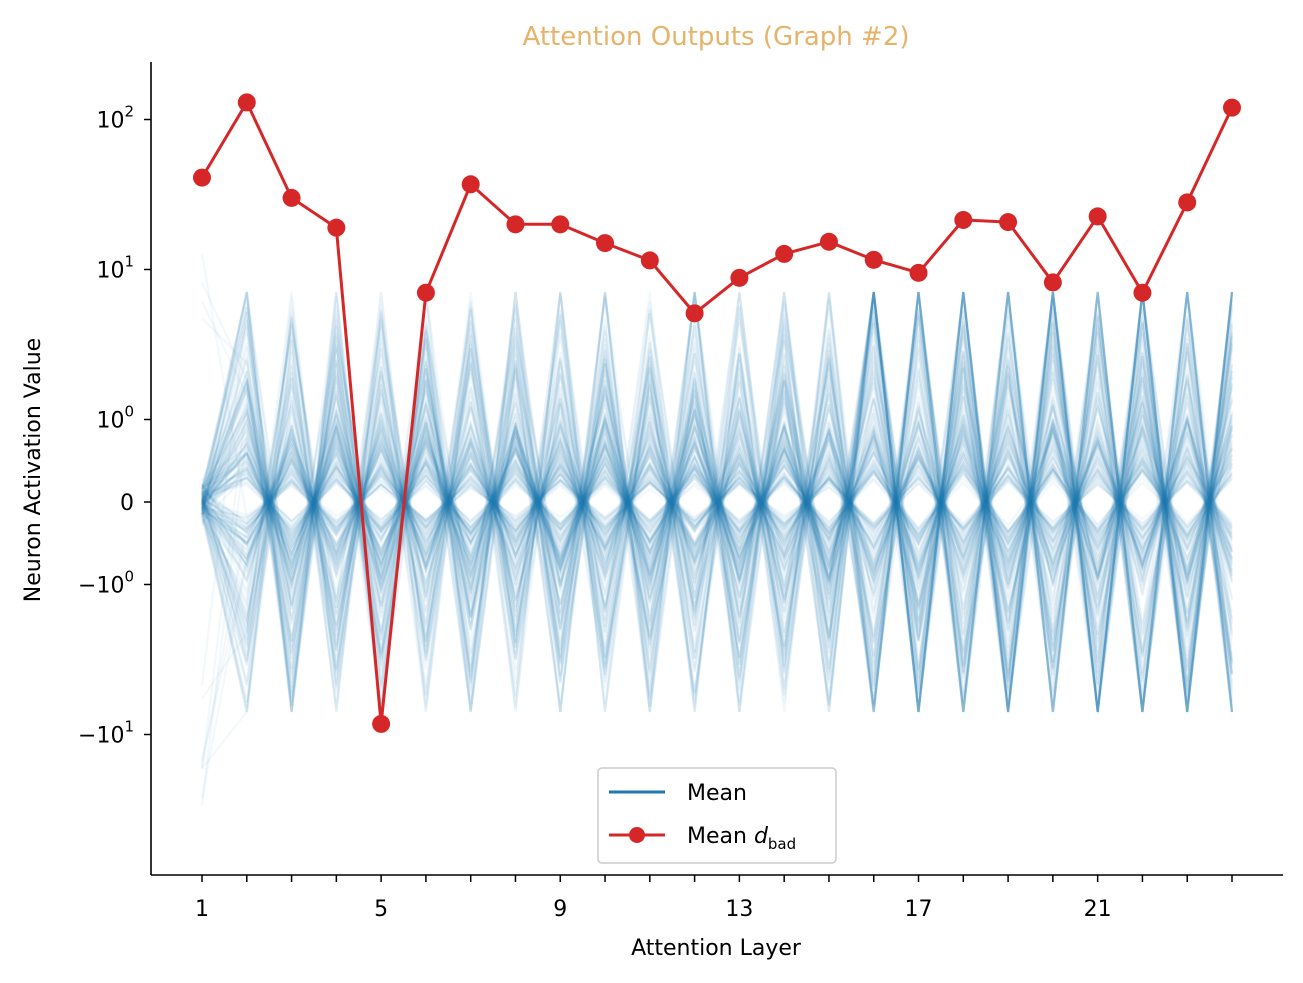 The height and width of the screenshot is (983, 1303). I want to click on y-tick-label: 10¹, so click(115, 268).